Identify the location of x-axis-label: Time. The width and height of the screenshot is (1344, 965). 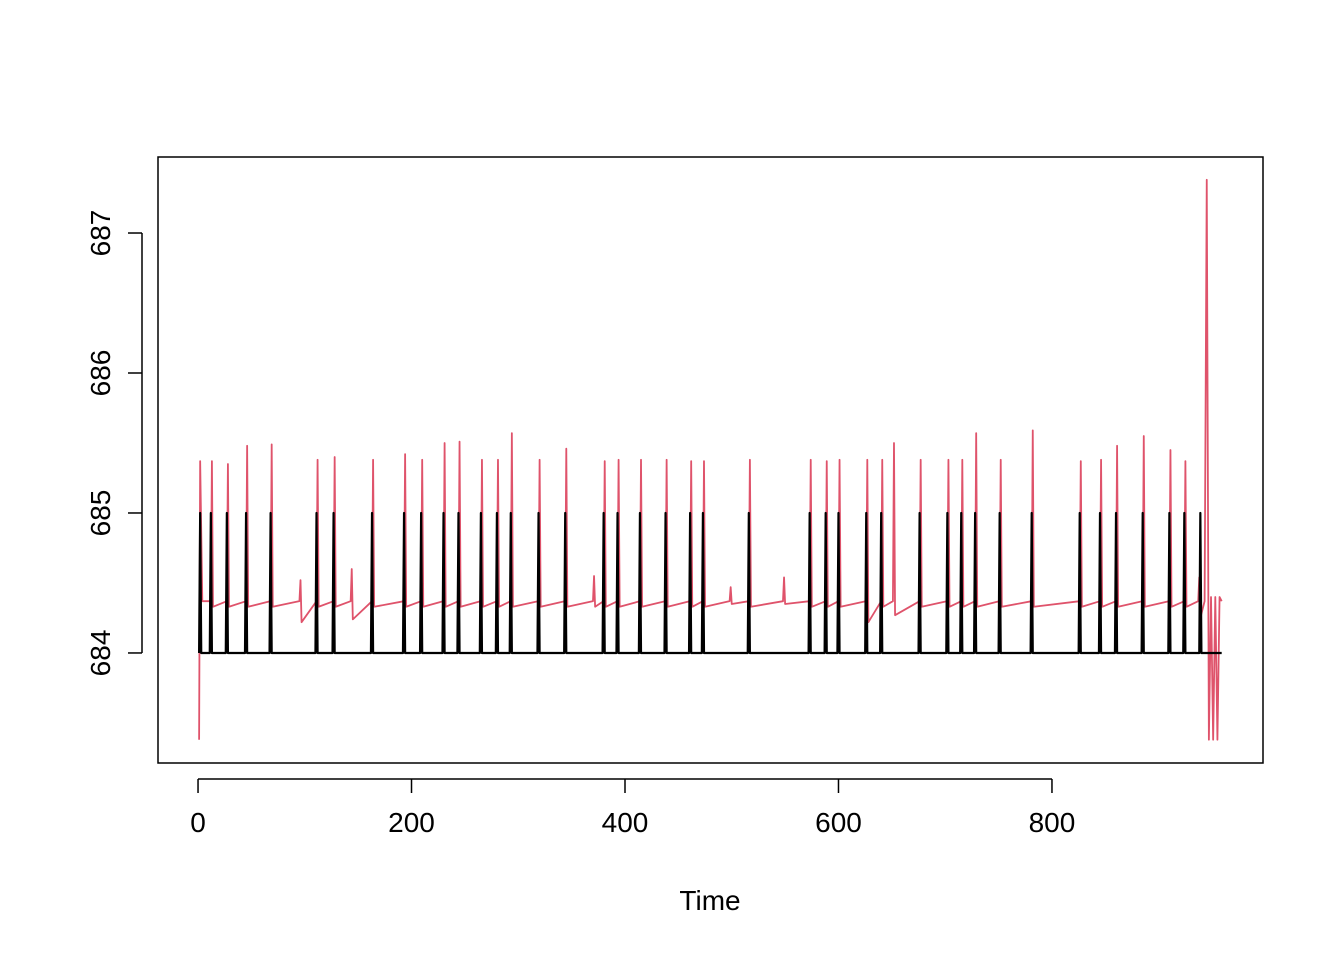
(709, 900).